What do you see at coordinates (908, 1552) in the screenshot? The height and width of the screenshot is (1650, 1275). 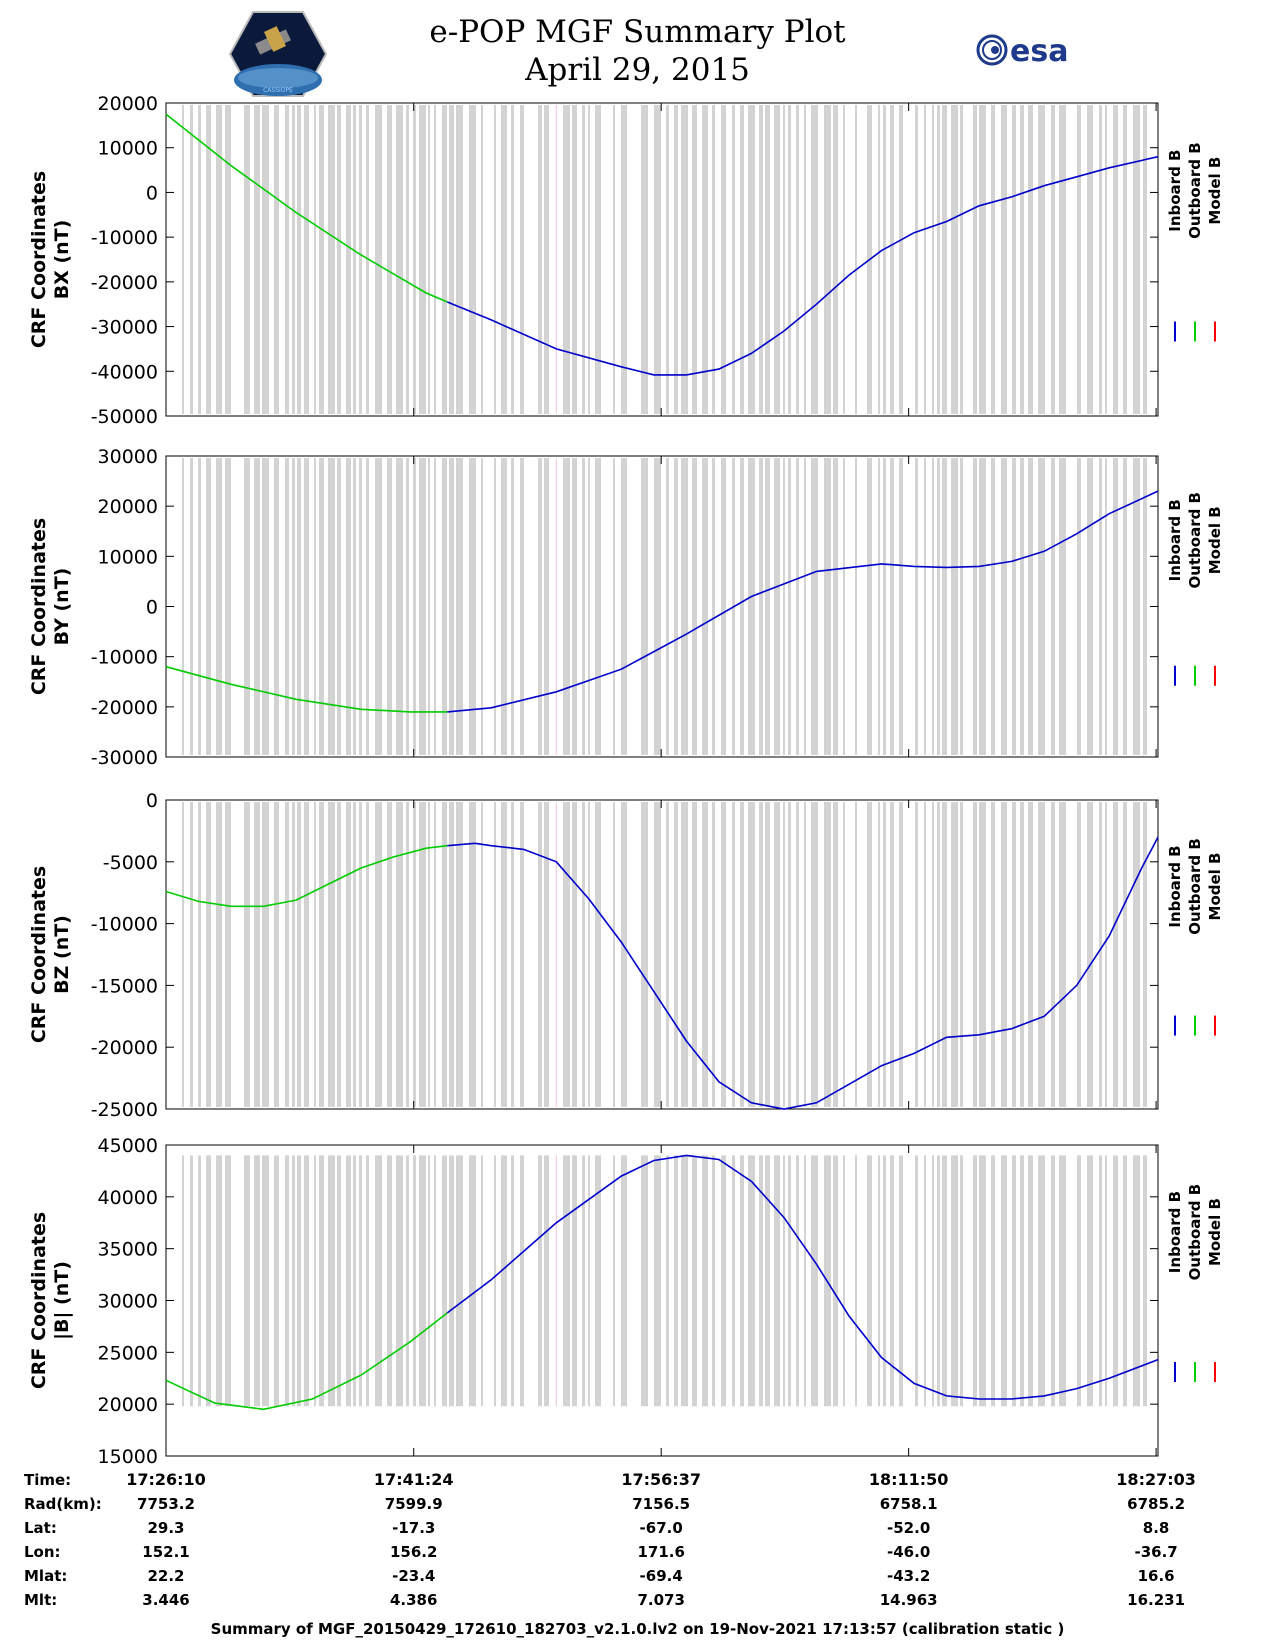 I see `row-value: -46.0` at bounding box center [908, 1552].